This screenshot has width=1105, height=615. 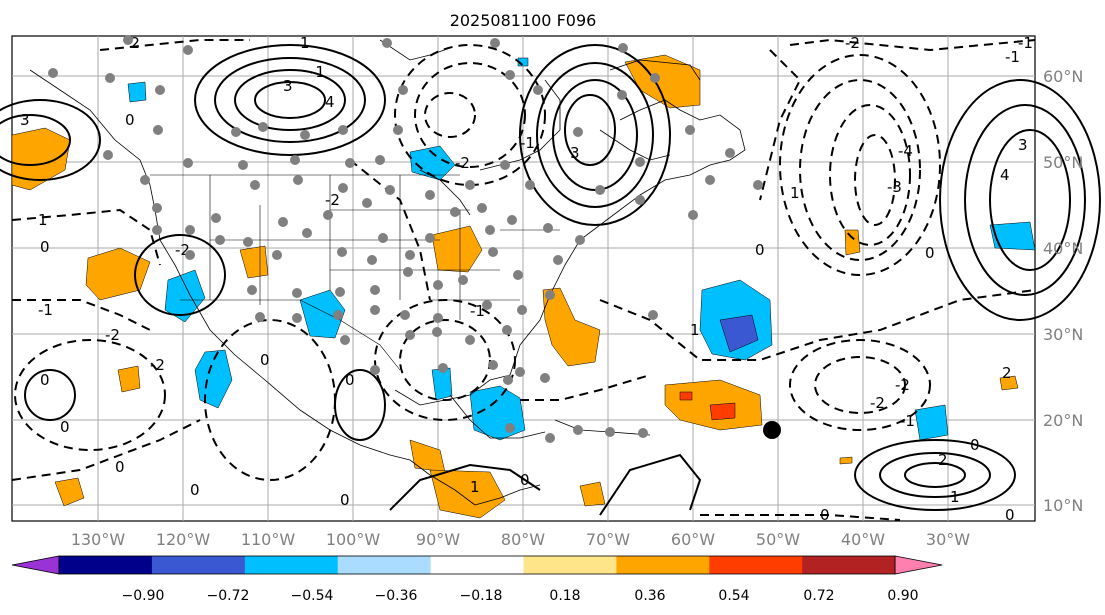 What do you see at coordinates (1063, 248) in the screenshot?
I see `lat-label: 40°N` at bounding box center [1063, 248].